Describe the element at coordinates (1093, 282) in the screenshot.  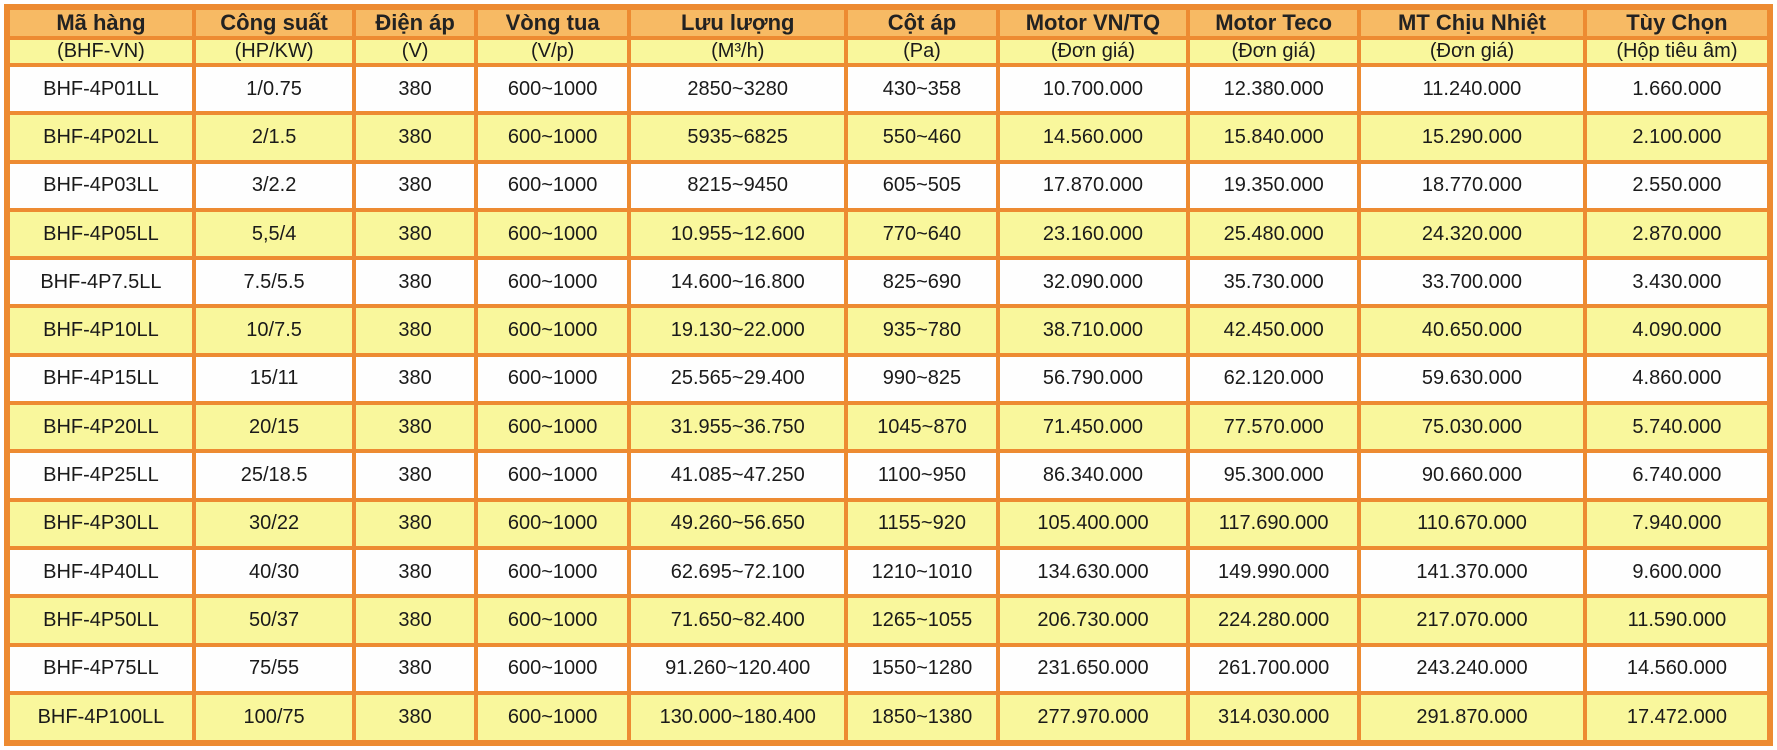
I see `table-cell: 32.090.000` at that location.